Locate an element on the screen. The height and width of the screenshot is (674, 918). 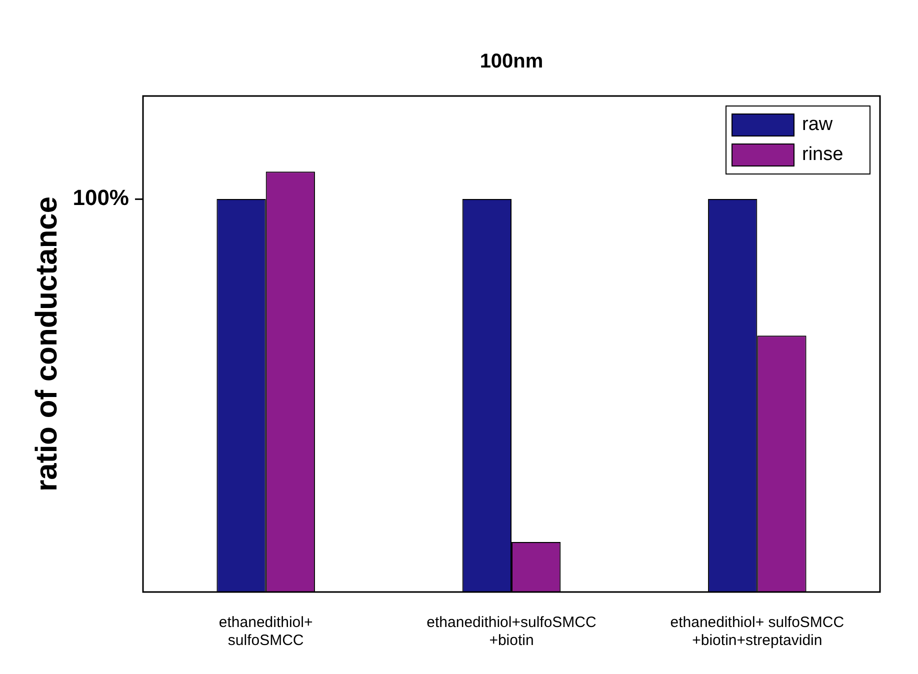
text: 100% is located at coordinates (100, 197).